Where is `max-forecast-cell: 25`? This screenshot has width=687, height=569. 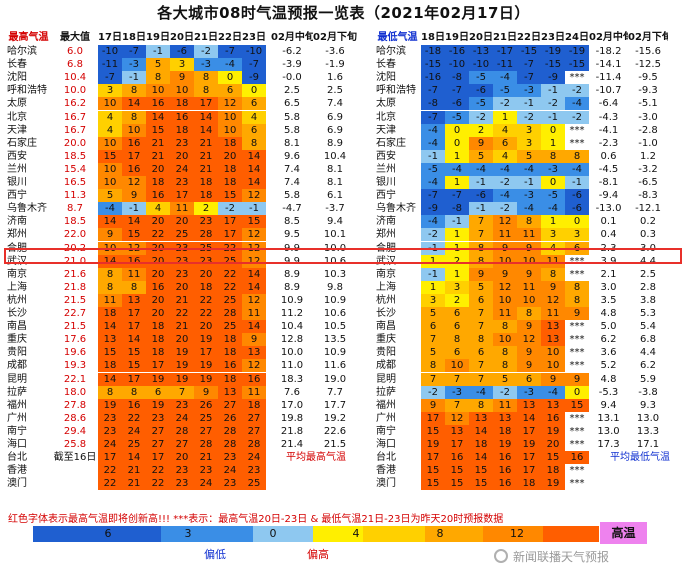 max-forecast-cell: 25 is located at coordinates (254, 484).